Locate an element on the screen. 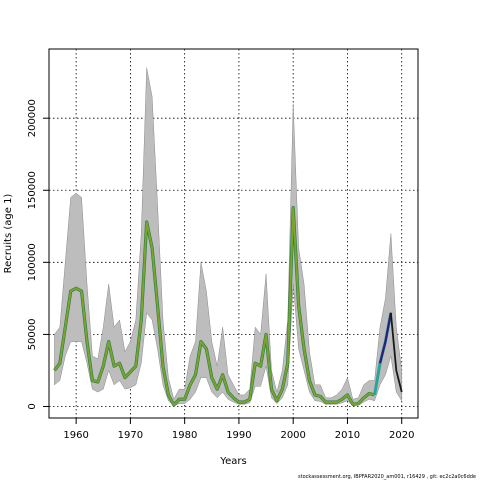 The height and width of the screenshot is (480, 480). x-tick-label-1970: 1970 is located at coordinates (130, 435).